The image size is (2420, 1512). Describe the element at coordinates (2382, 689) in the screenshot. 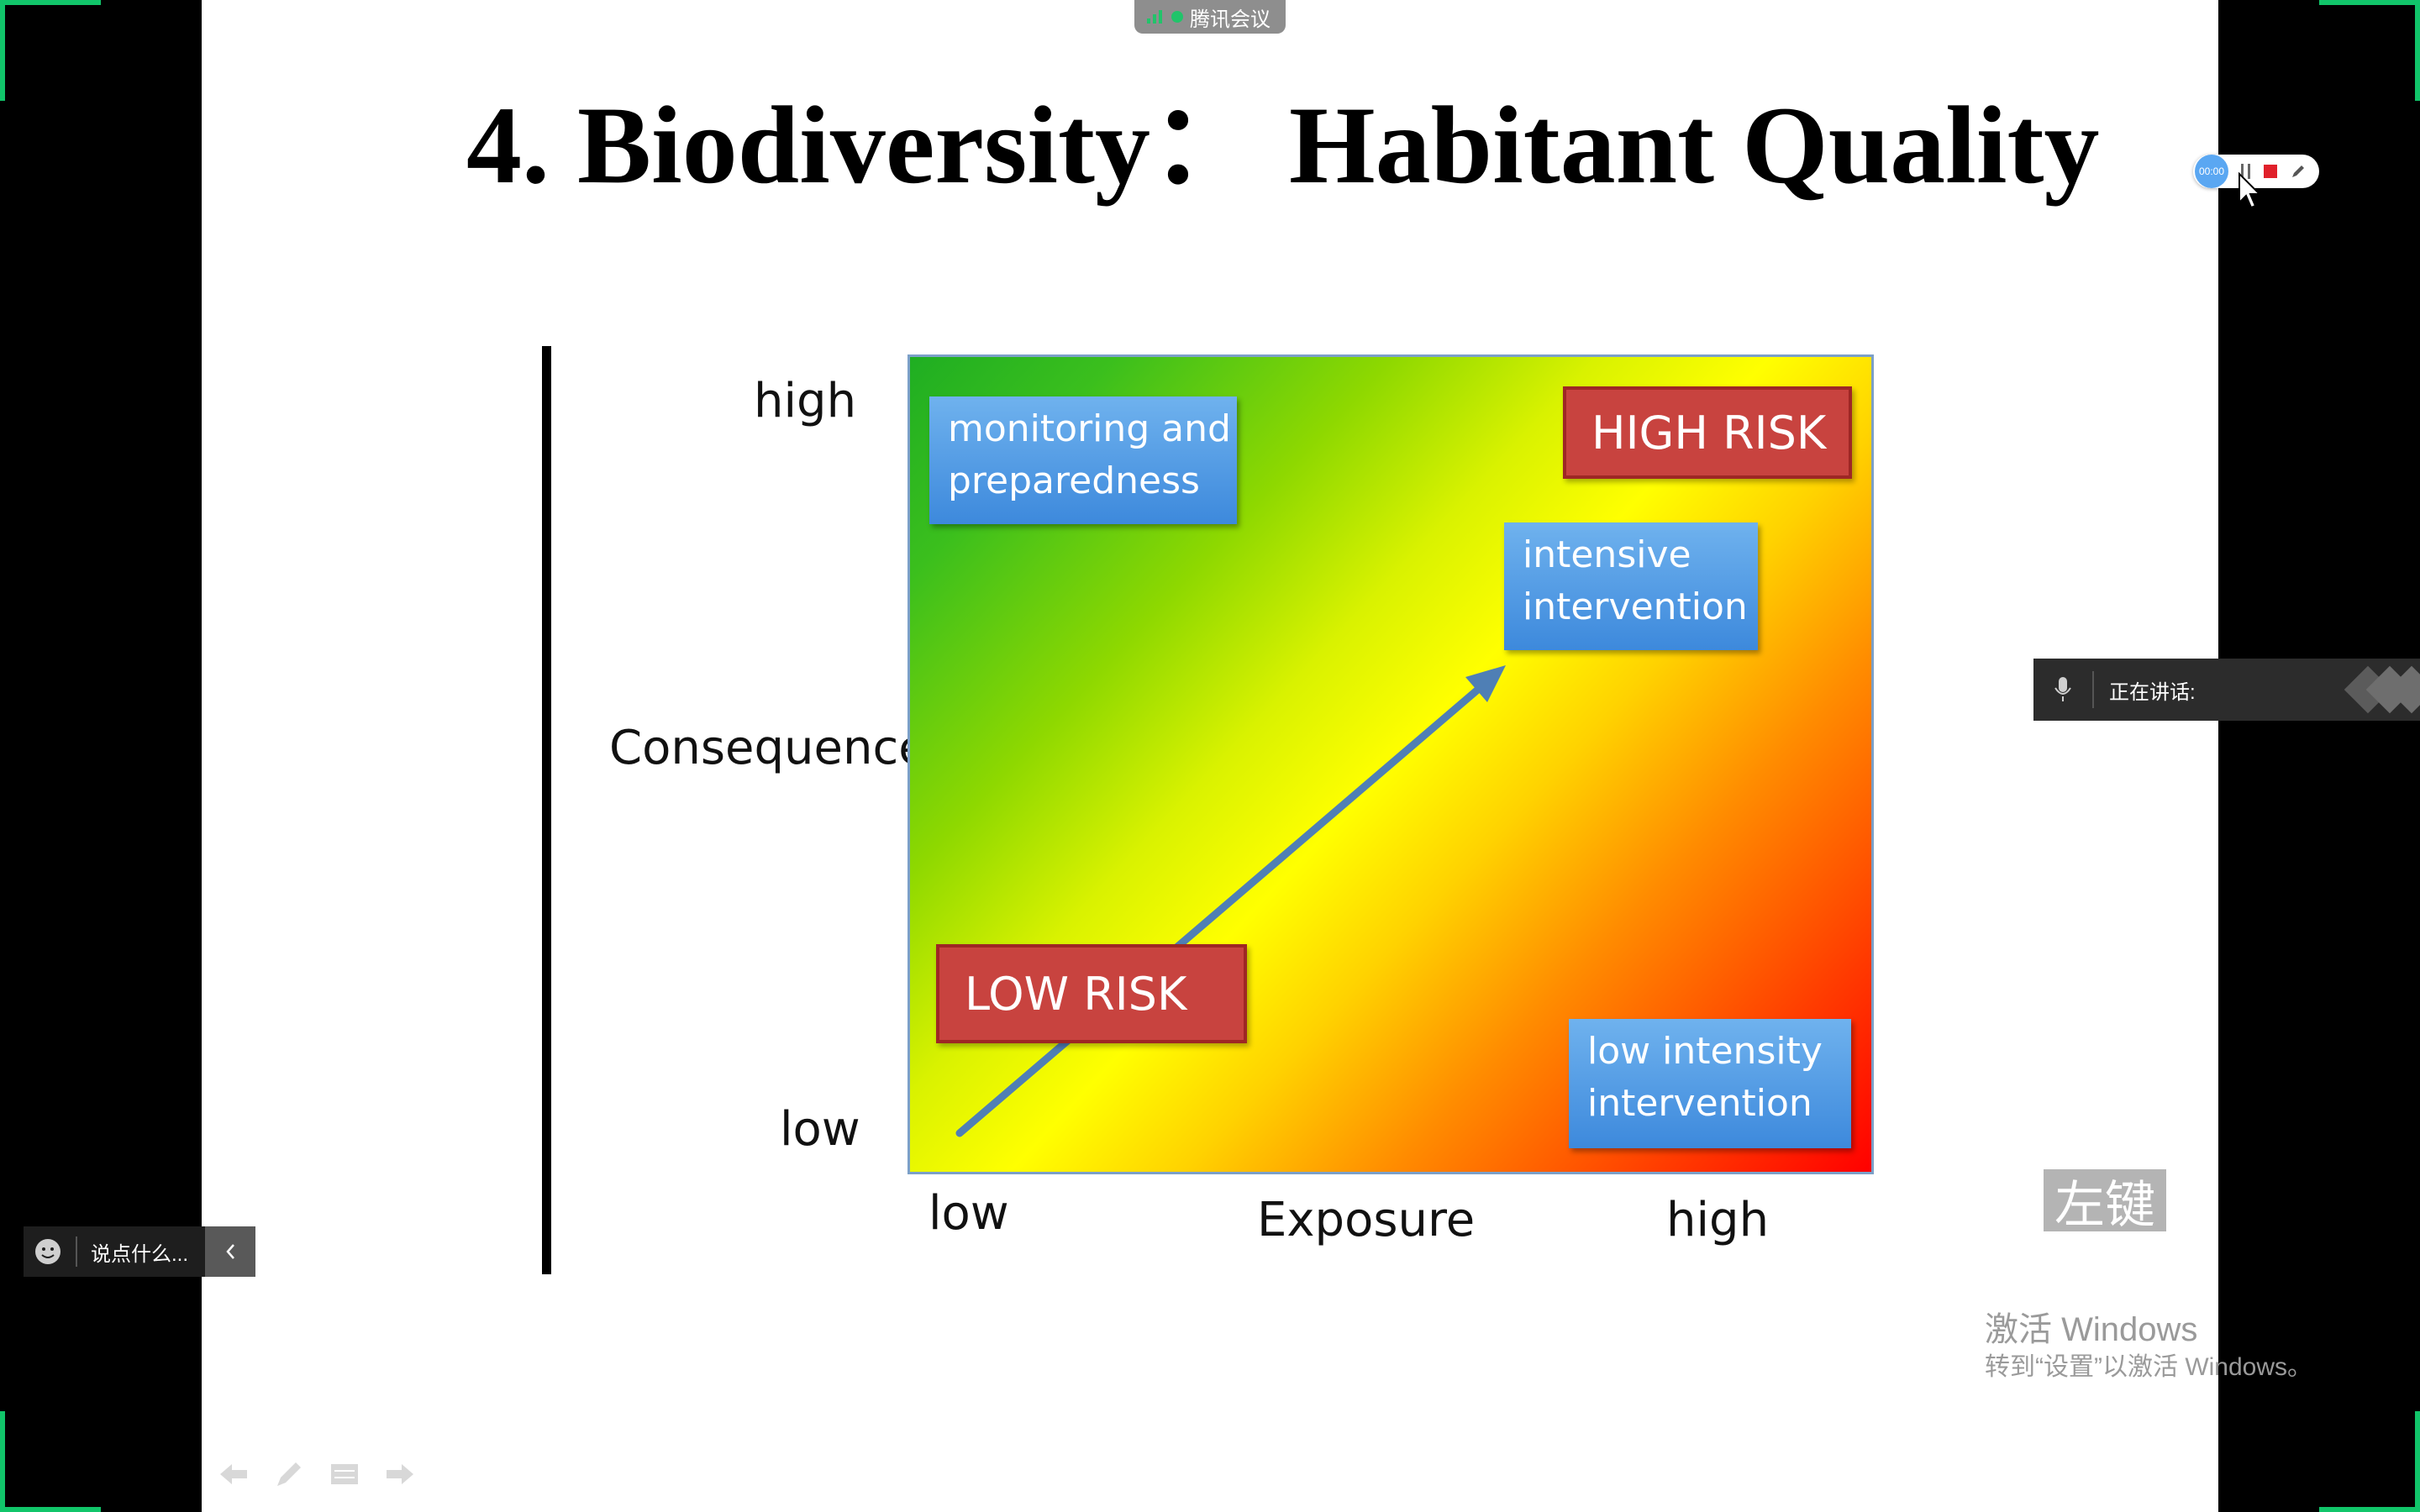

I see `speaker-avatar-stack` at that location.